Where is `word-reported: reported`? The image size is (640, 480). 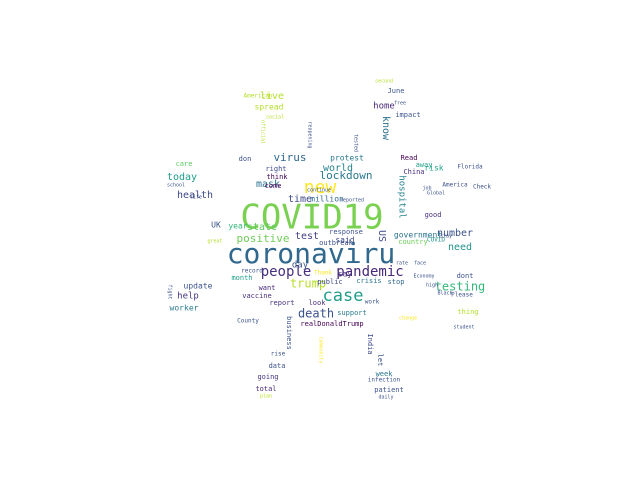
word-reported: reported is located at coordinates (352, 201).